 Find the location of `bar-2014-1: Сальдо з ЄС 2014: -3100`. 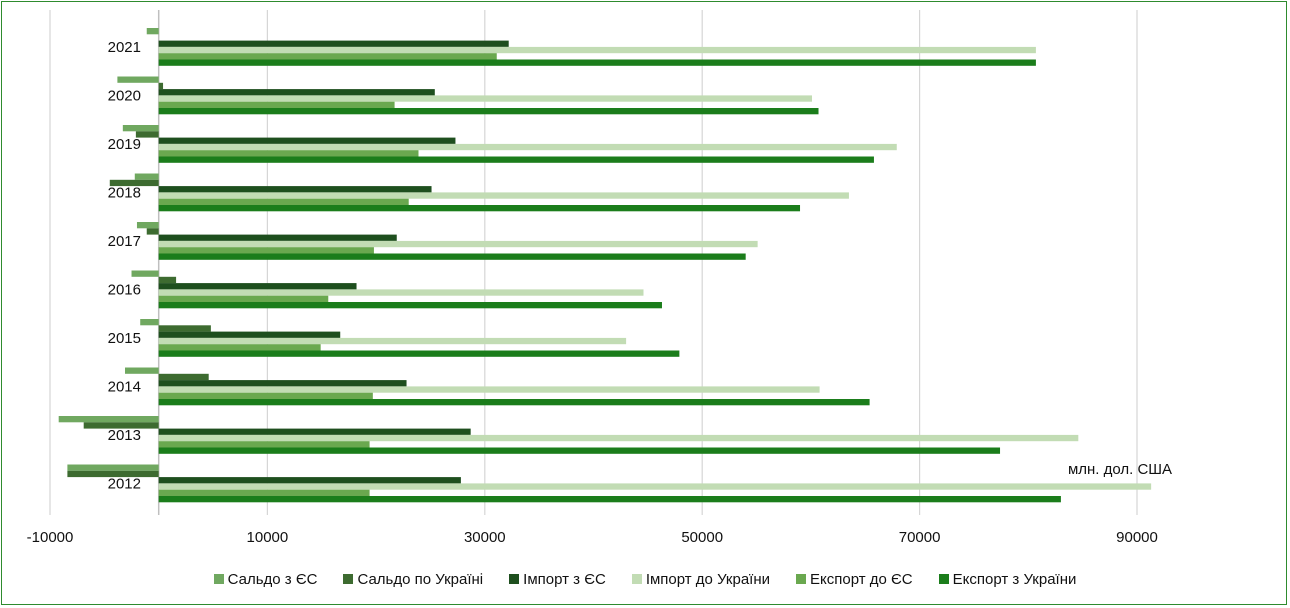

bar-2014-1: Сальдо з ЄС 2014: -3100 is located at coordinates (142, 370).